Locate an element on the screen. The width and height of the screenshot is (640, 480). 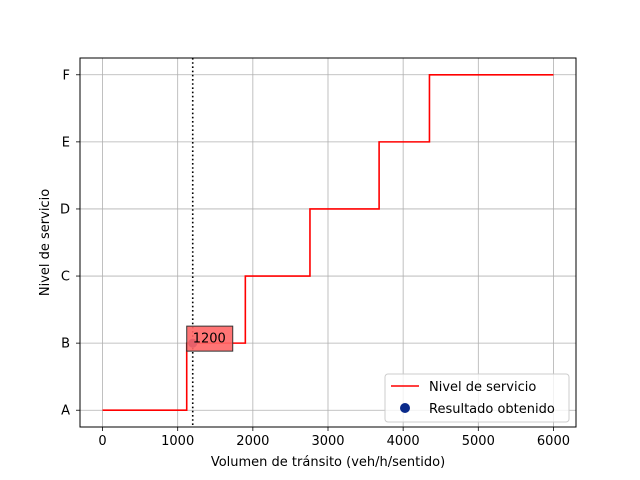
x-tick-label: 1000 is located at coordinates (177, 441).